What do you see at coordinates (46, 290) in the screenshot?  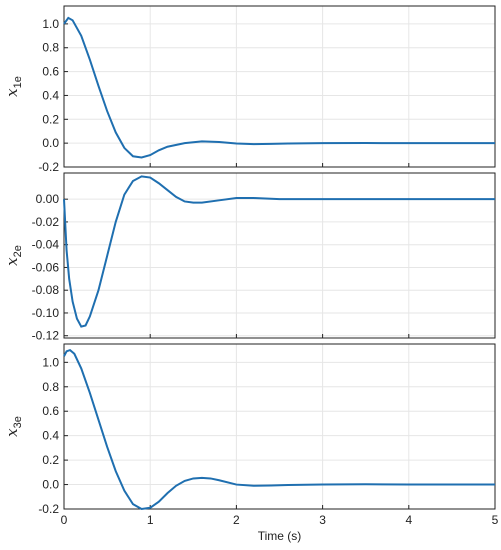 I see `y-tick-label: -0.08` at bounding box center [46, 290].